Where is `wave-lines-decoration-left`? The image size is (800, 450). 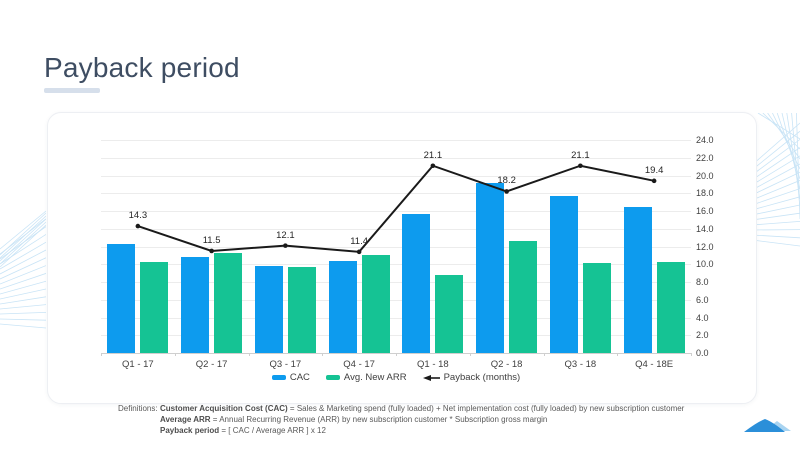
wave-lines-decoration-left is located at coordinates (23, 269).